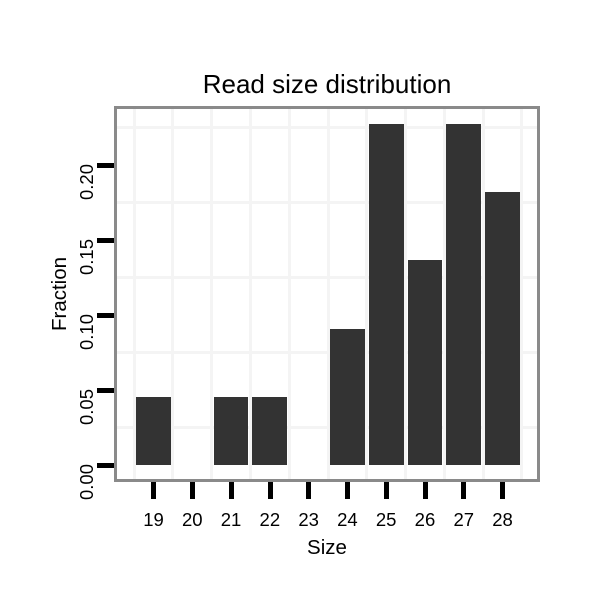 This screenshot has height=600, width=600. I want to click on x-tick-label: 24, so click(347, 519).